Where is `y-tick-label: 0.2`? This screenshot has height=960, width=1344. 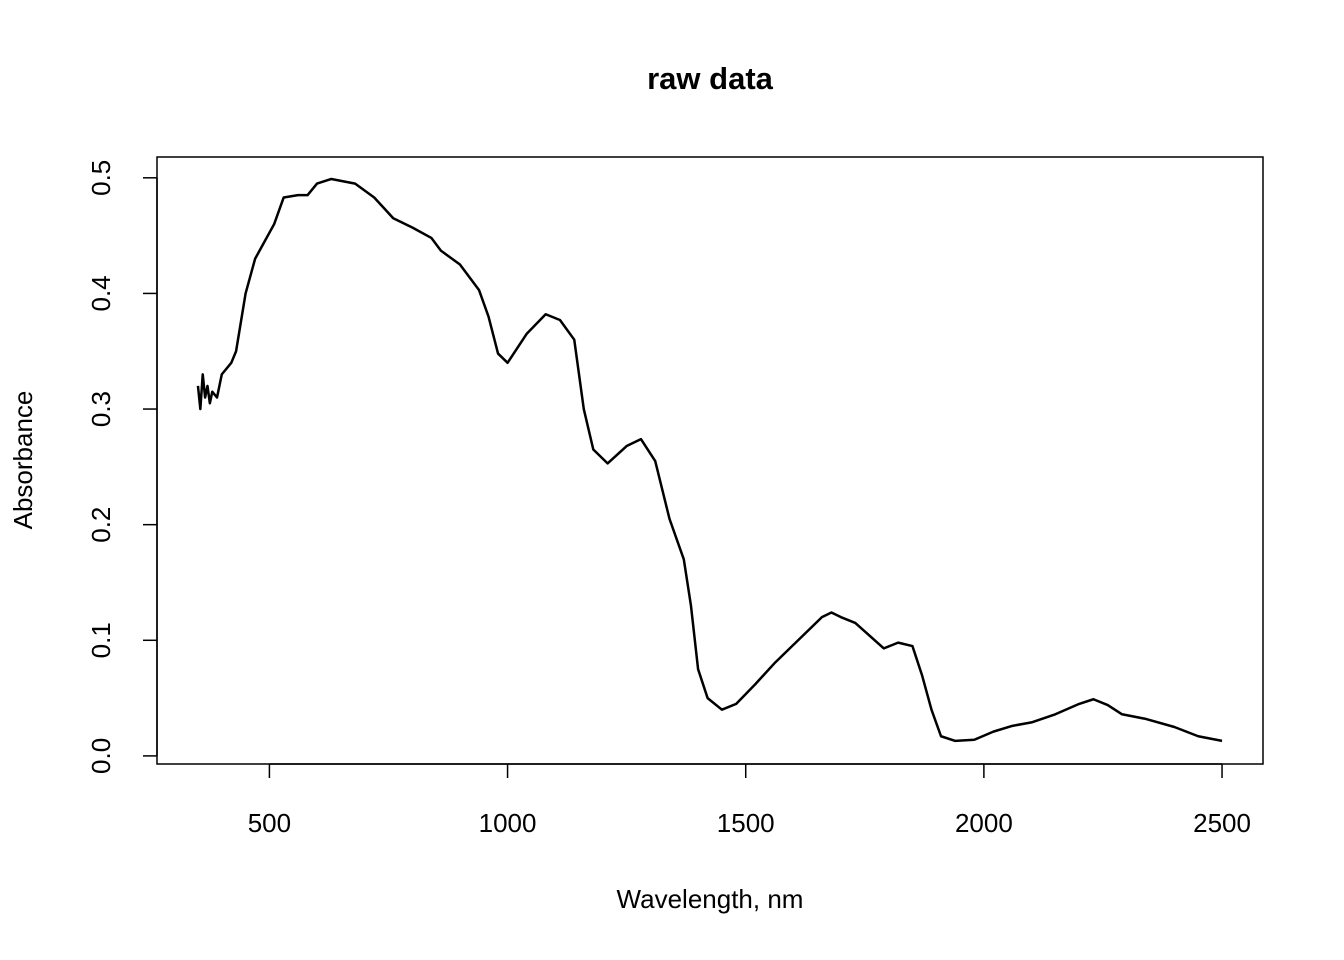 y-tick-label: 0.2 is located at coordinates (101, 525).